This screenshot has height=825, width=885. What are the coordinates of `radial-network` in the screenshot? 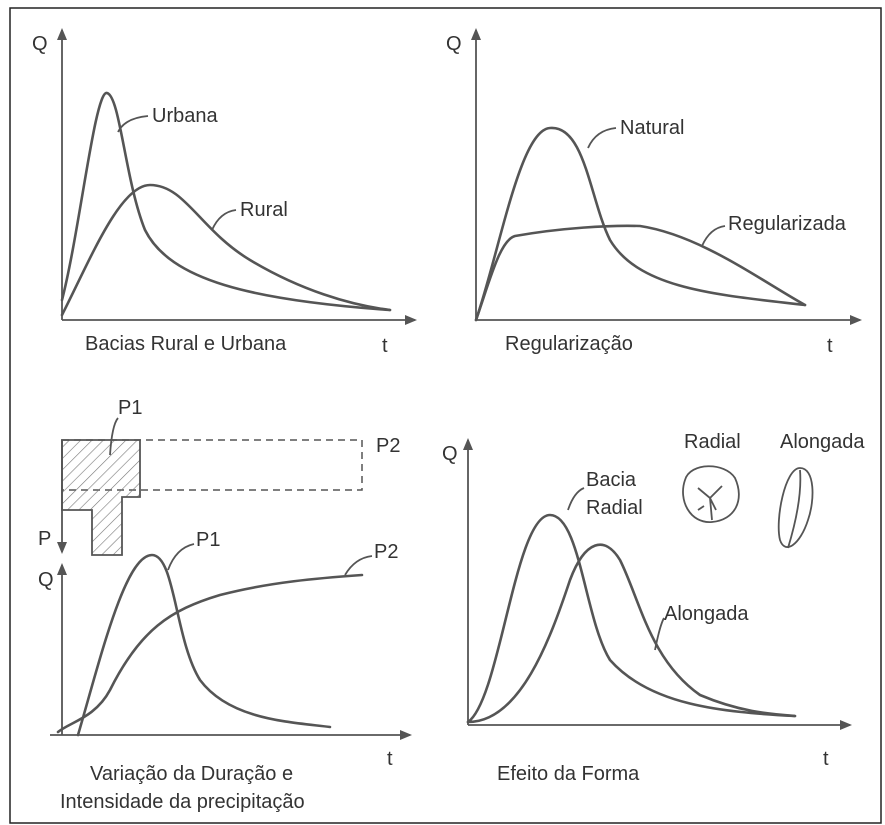 It's located at (710, 503).